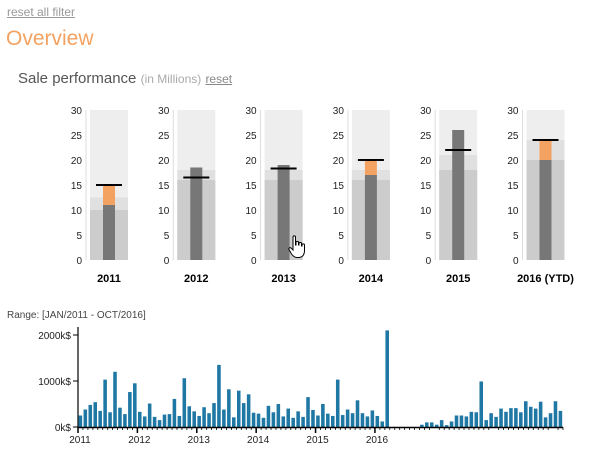 This screenshot has height=451, width=592. Describe the element at coordinates (199, 440) in the screenshot. I see `timeline-x-tick-label: 2013` at that location.